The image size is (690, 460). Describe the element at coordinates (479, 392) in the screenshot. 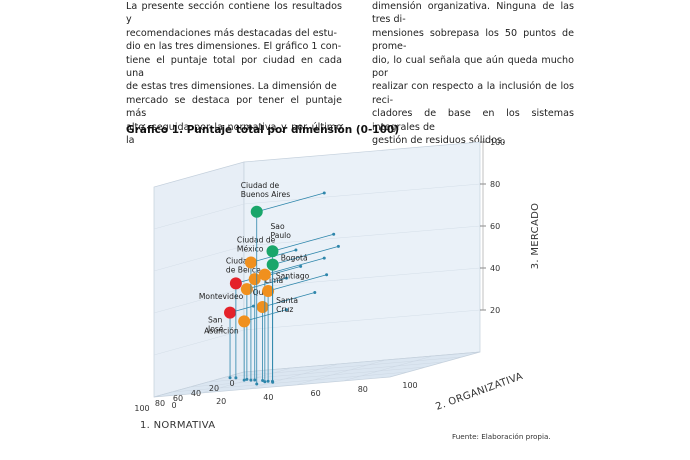

I see `y-axis-title: 2. ORGANIZATIVA` at that location.